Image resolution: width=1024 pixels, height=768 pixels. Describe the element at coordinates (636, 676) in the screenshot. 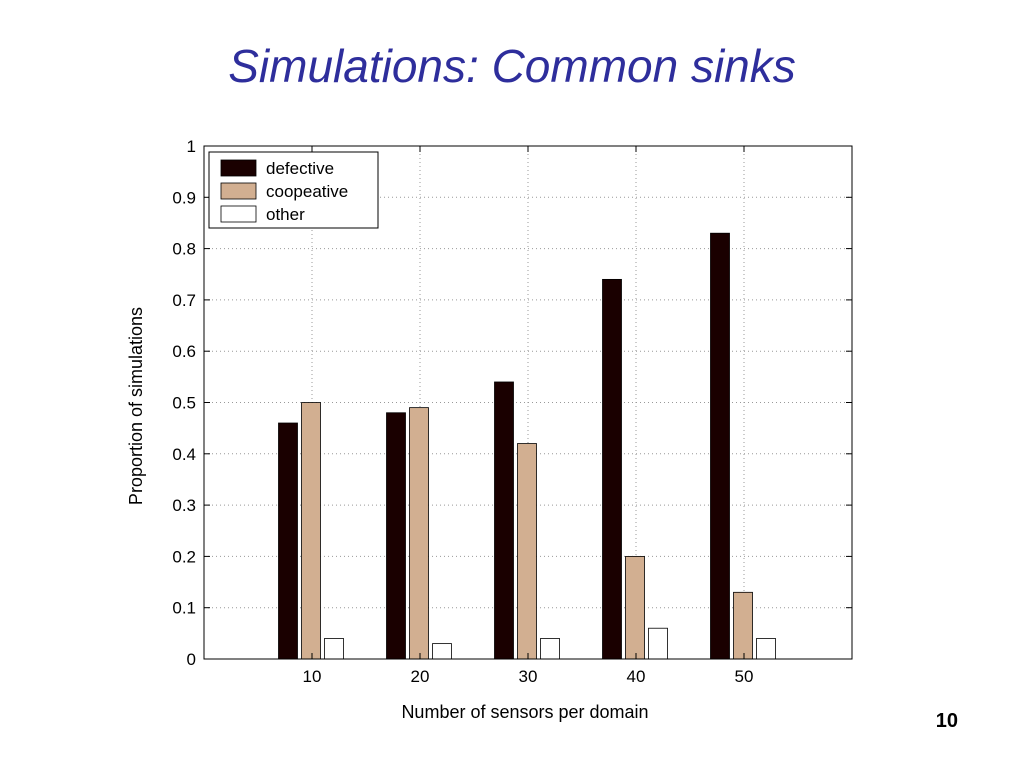

I see `x-tick-label: 40` at that location.